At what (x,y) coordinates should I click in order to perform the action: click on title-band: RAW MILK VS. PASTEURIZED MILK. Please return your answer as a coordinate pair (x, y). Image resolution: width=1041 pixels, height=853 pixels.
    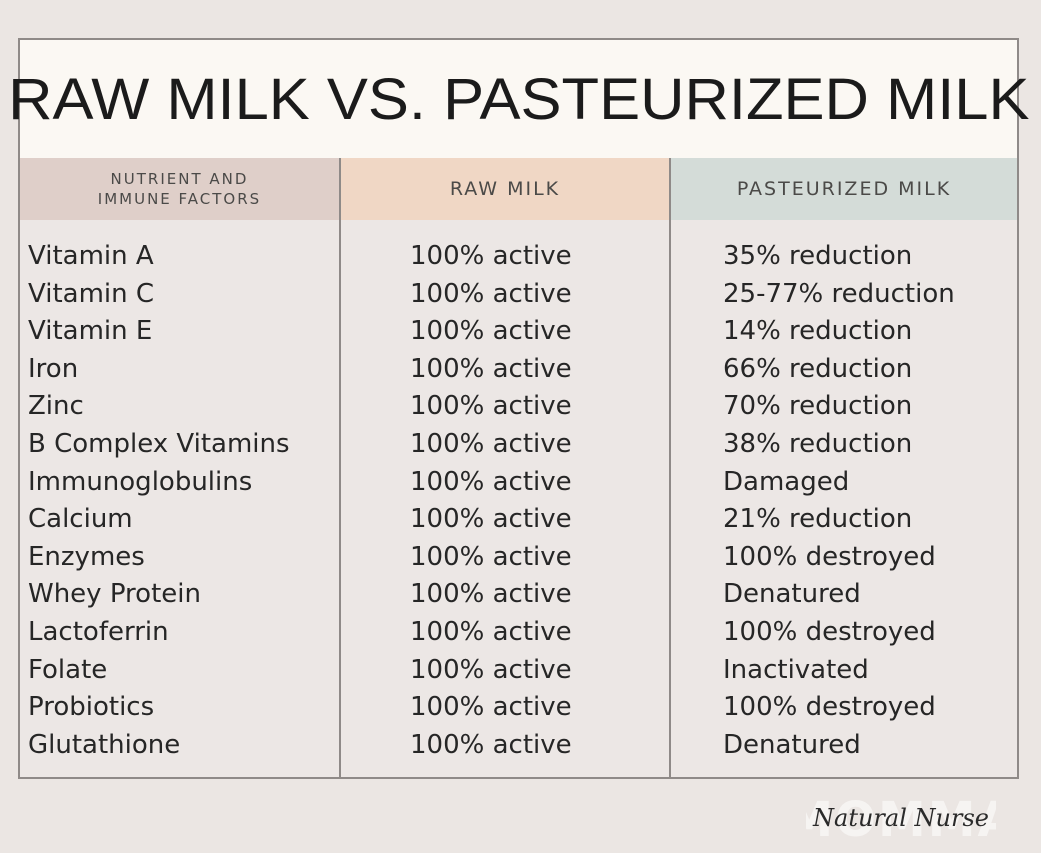
    Looking at the image, I should click on (518, 99).